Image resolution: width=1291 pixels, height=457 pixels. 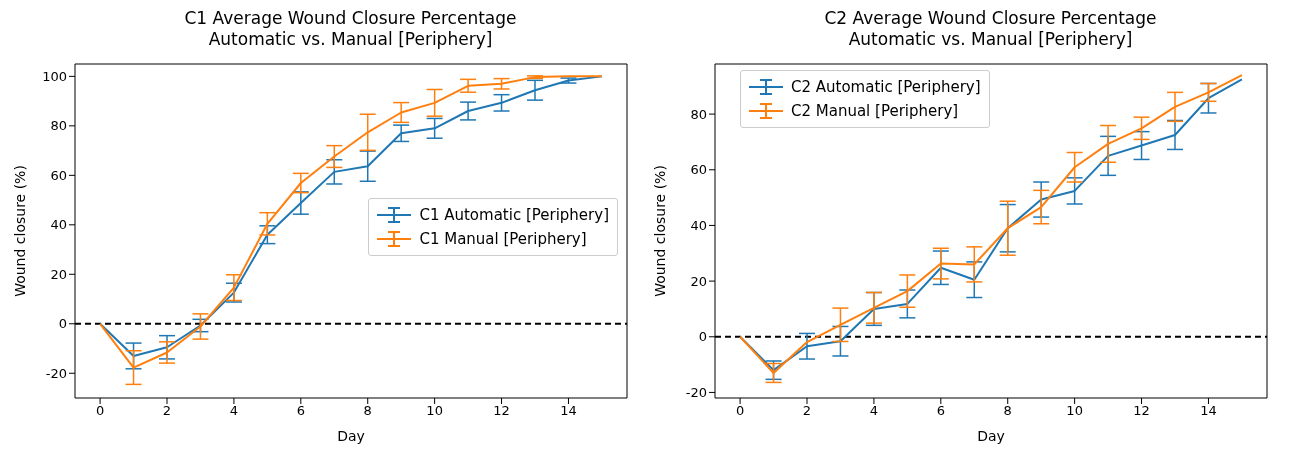 What do you see at coordinates (875, 111) in the screenshot?
I see `legend-label: C2 Manual [Periphery]` at bounding box center [875, 111].